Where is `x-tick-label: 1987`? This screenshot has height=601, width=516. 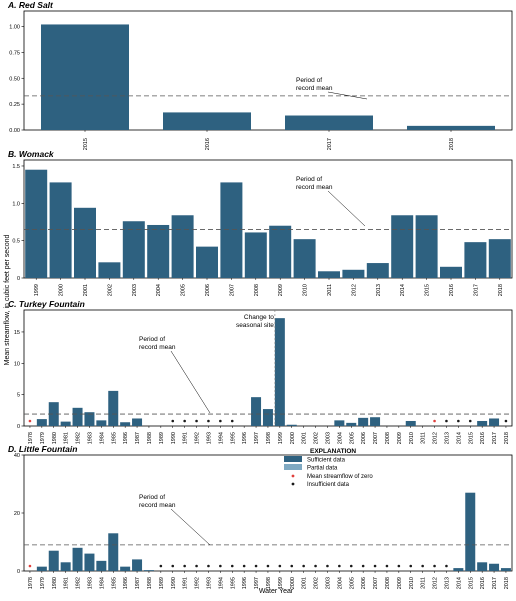 x-tick-label: 1987 is located at coordinates (138, 438).